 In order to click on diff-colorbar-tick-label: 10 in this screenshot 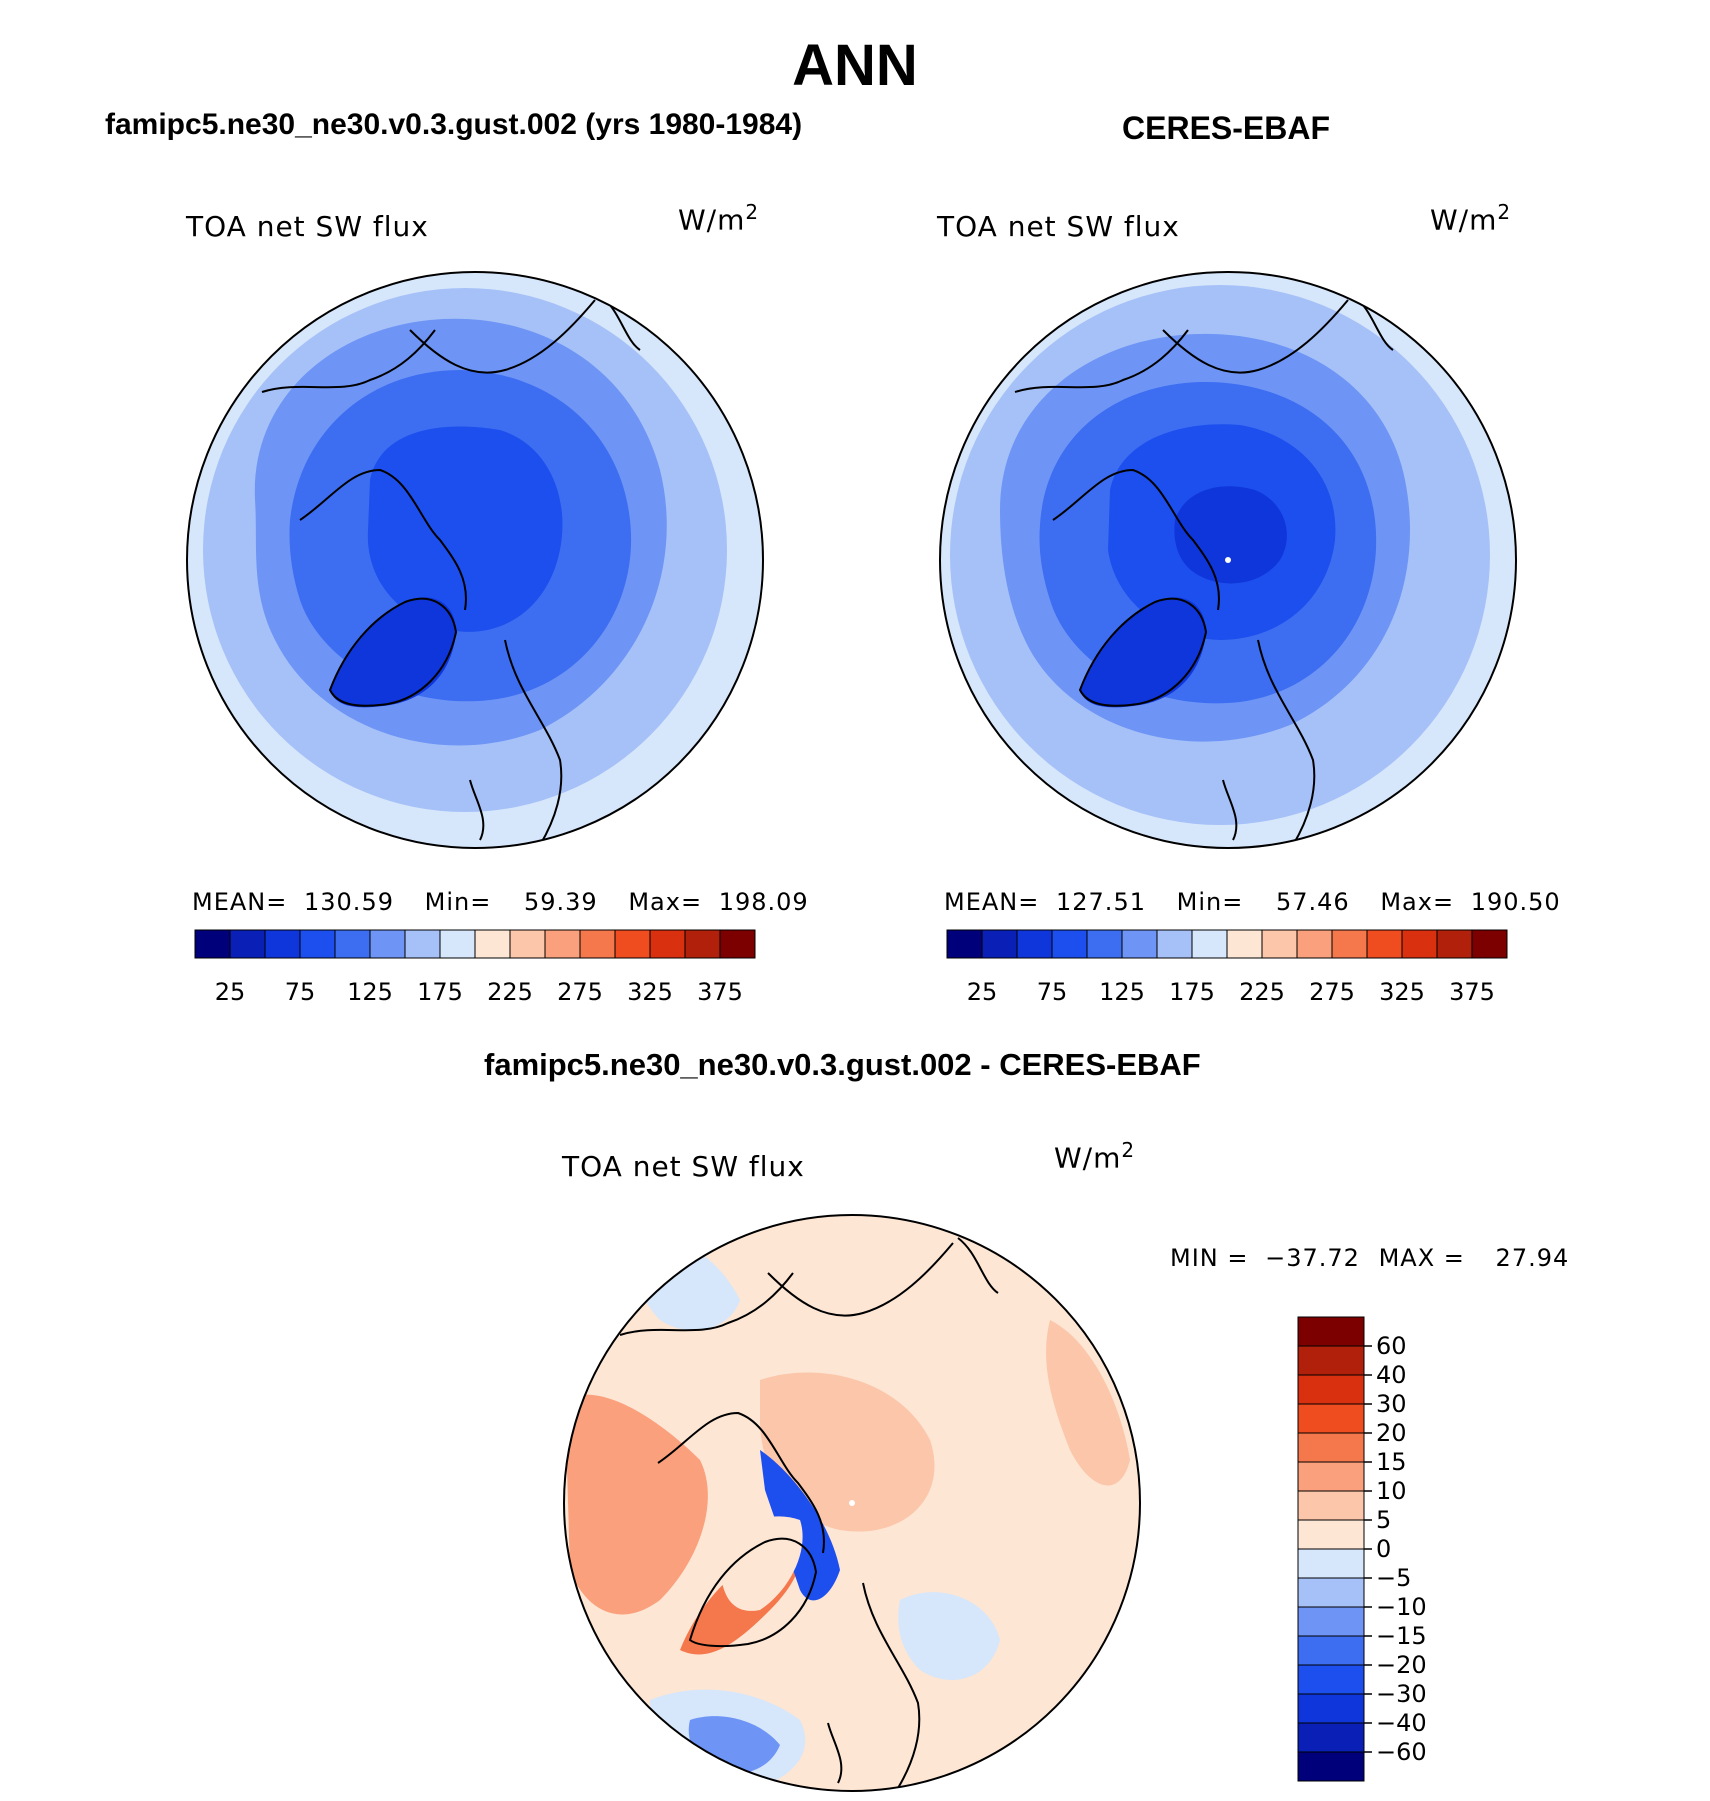, I will do `click(1391, 1491)`.